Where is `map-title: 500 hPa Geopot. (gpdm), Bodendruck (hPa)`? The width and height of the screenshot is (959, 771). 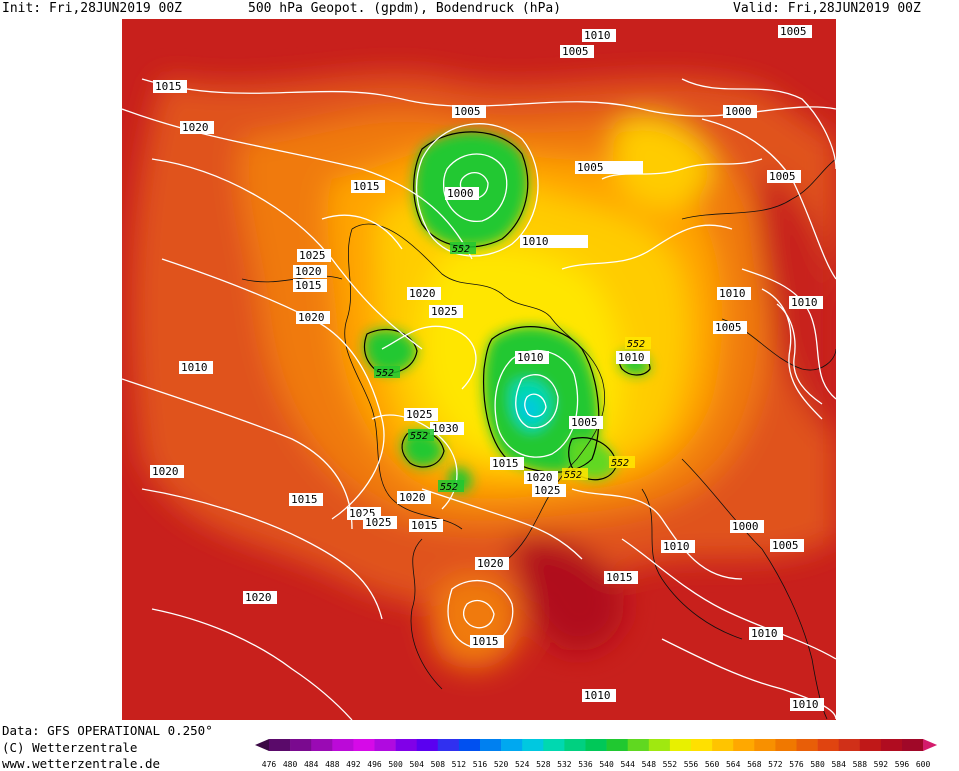 map-title: 500 hPa Geopot. (gpdm), Bodendruck (hPa) is located at coordinates (405, 8).